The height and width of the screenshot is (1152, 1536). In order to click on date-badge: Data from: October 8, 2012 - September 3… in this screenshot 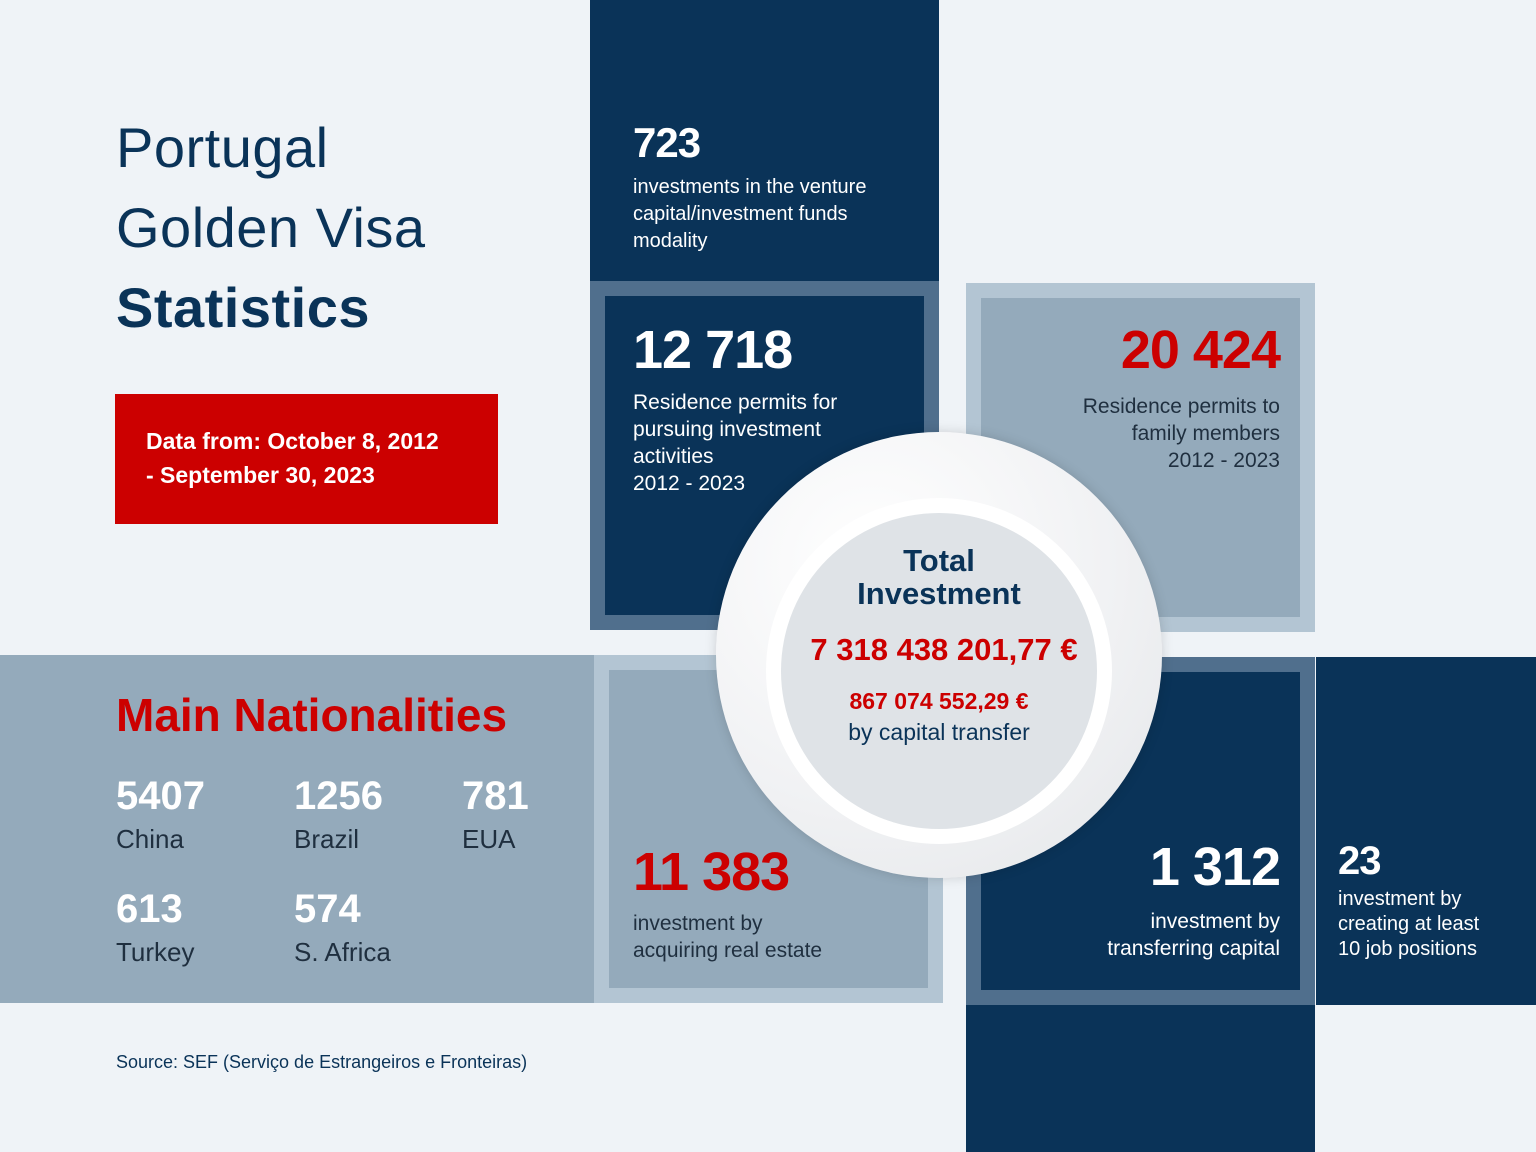, I will do `click(306, 459)`.